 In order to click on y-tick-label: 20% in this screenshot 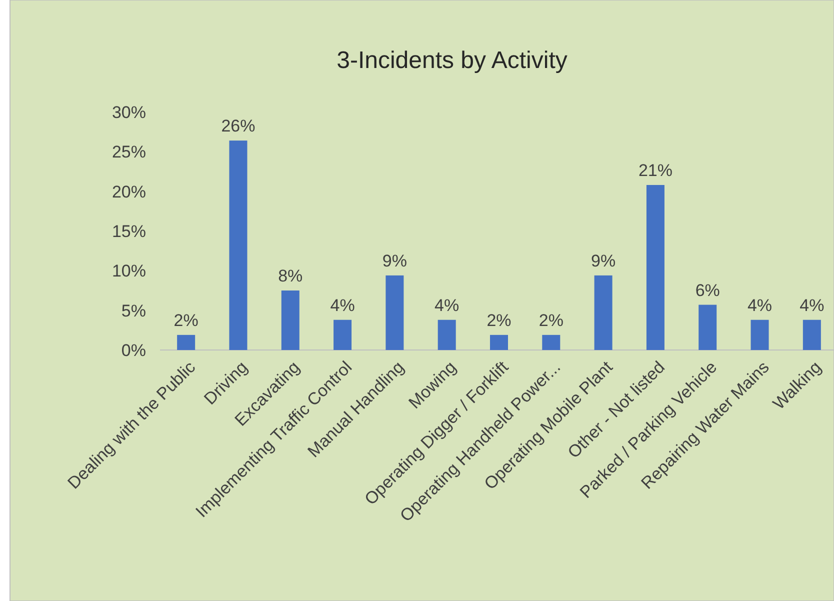, I will do `click(129, 192)`.